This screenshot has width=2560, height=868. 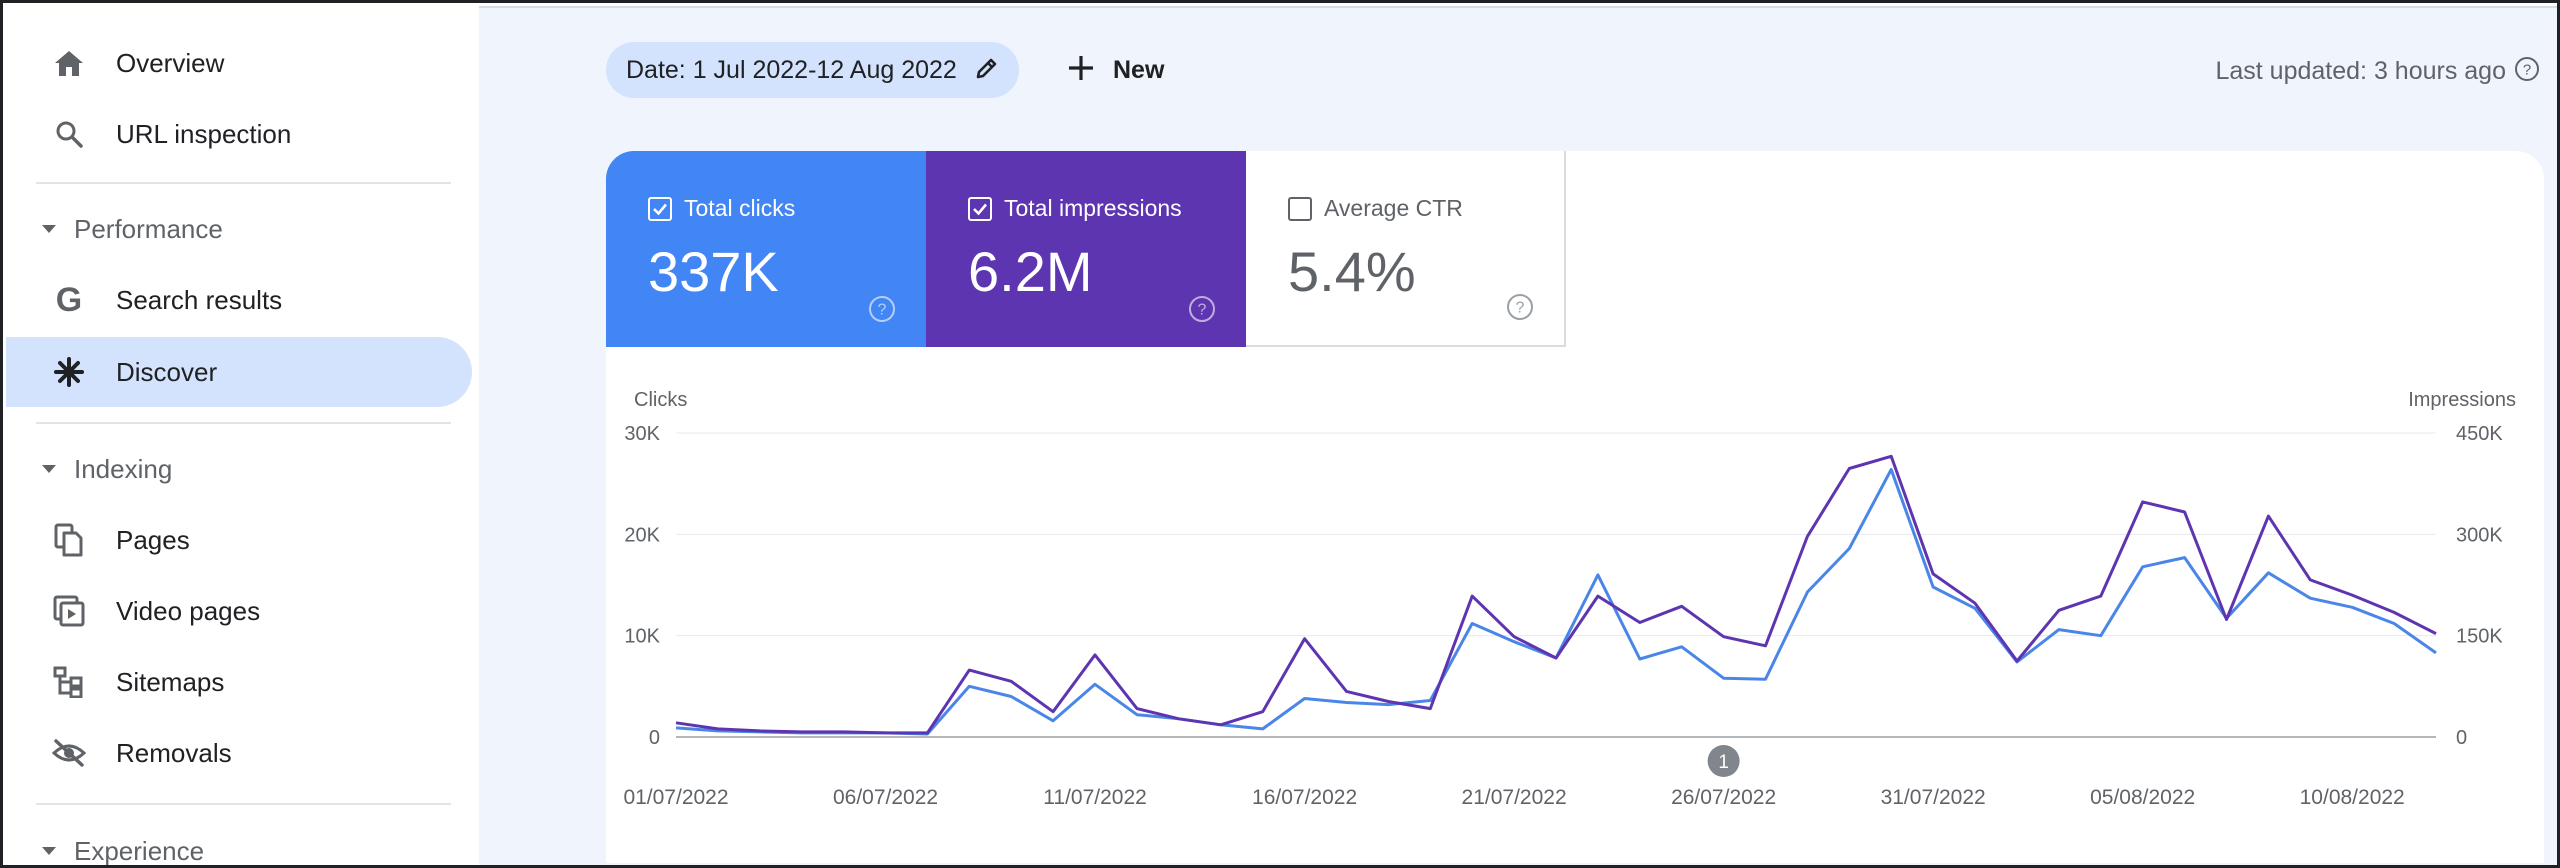 What do you see at coordinates (69, 372) in the screenshot?
I see `asterisk-icon` at bounding box center [69, 372].